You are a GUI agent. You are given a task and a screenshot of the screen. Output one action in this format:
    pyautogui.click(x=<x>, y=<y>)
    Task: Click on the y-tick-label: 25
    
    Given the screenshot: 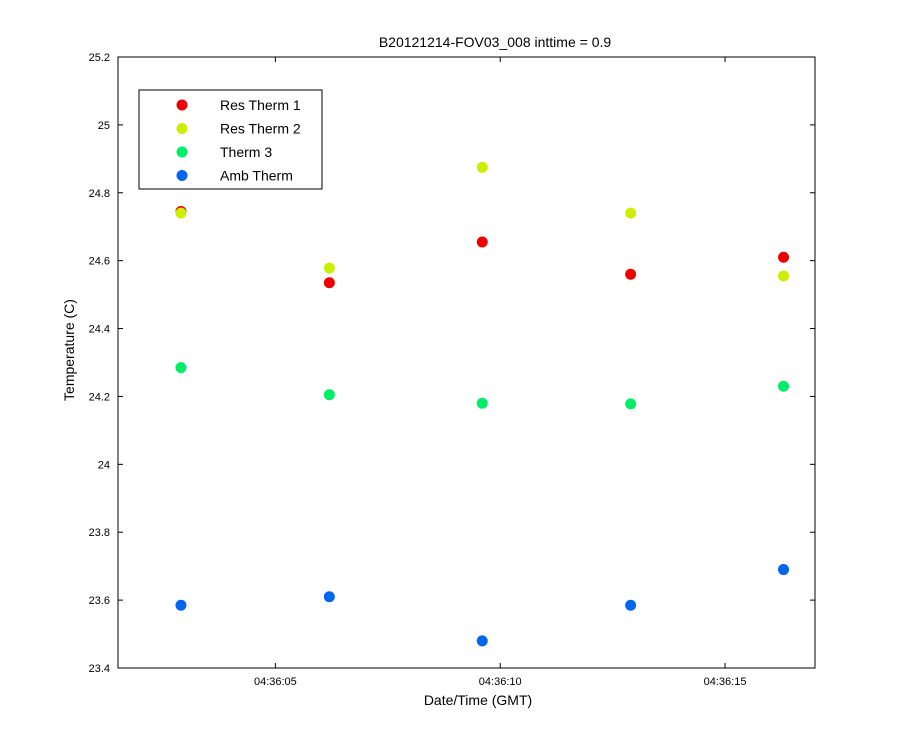 What is the action you would take?
    pyautogui.click(x=104, y=126)
    